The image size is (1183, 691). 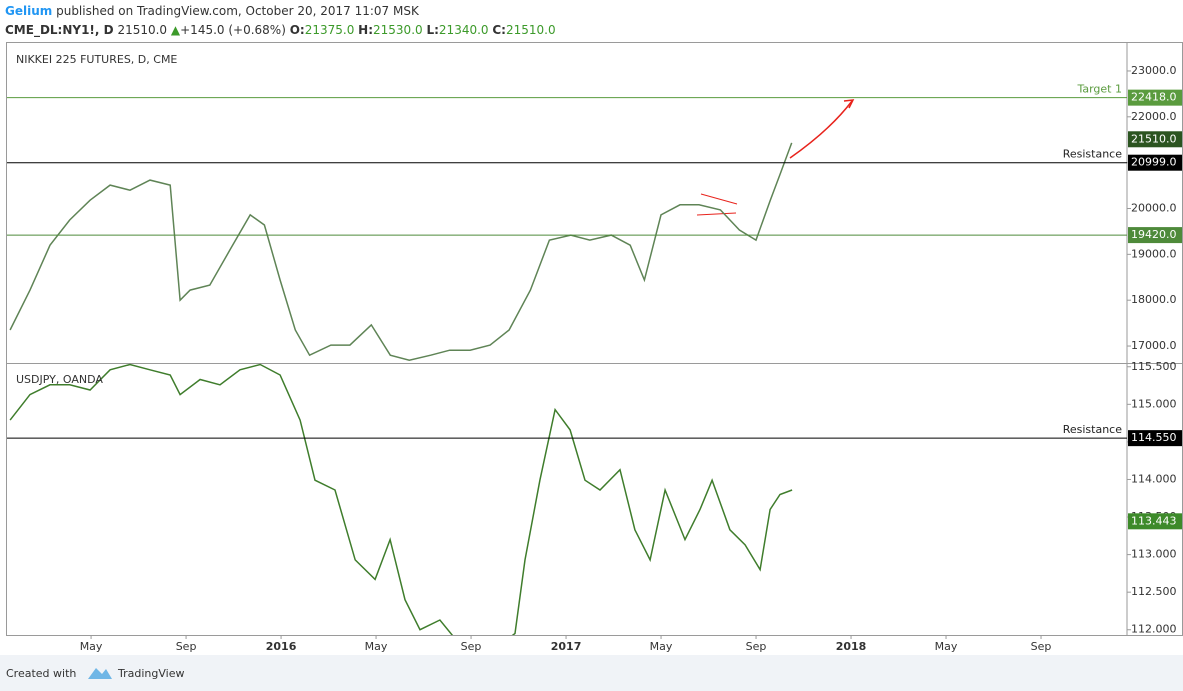 What do you see at coordinates (297, 30) in the screenshot?
I see `o-label: O:` at bounding box center [297, 30].